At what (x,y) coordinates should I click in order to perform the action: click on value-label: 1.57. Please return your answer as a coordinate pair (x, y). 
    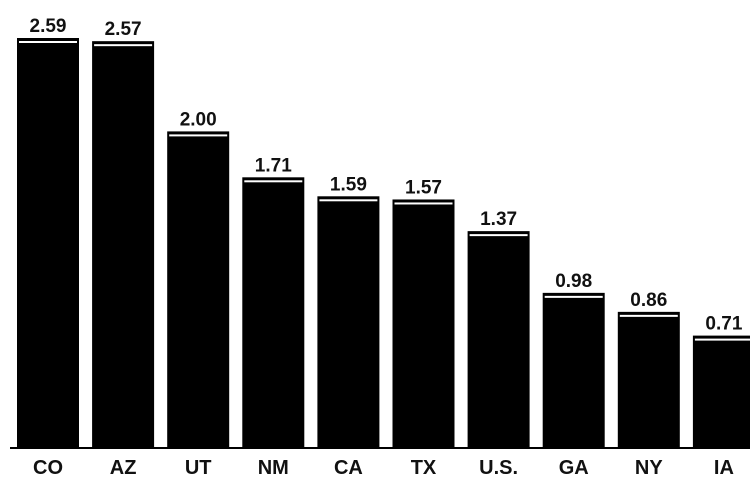
    Looking at the image, I should click on (423, 187).